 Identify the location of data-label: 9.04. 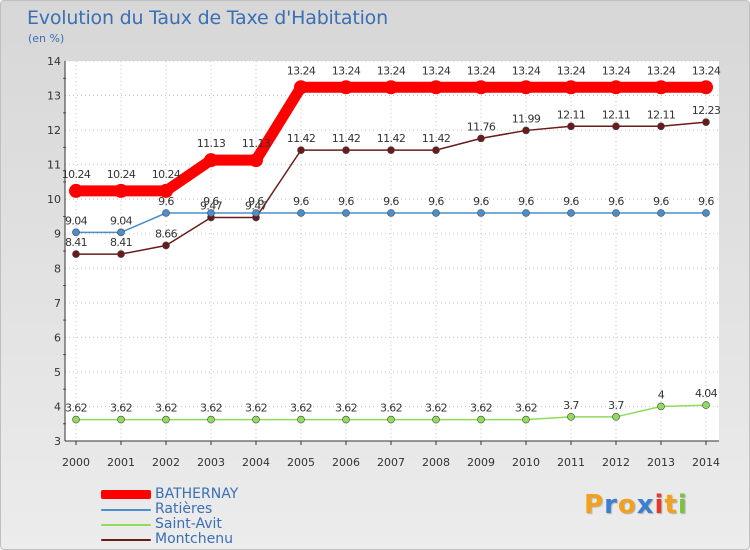
(76, 220).